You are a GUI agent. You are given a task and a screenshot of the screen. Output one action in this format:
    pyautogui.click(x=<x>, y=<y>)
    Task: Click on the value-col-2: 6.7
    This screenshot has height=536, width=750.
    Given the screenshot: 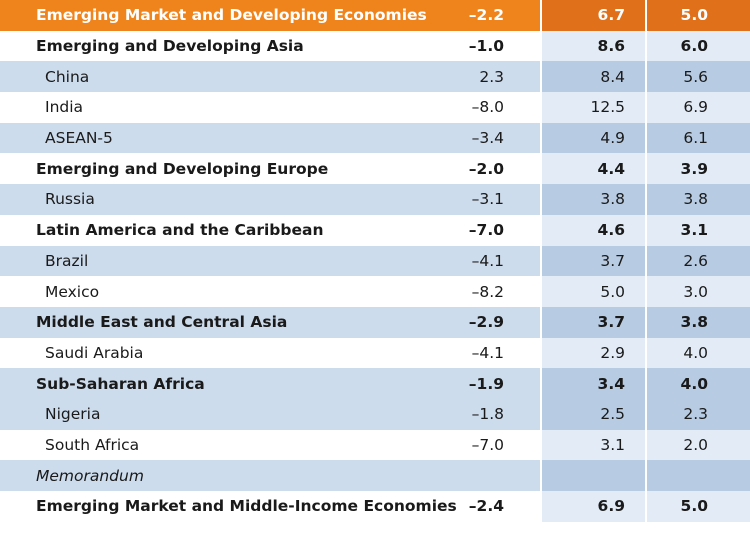 What is the action you would take?
    pyautogui.click(x=592, y=15)
    